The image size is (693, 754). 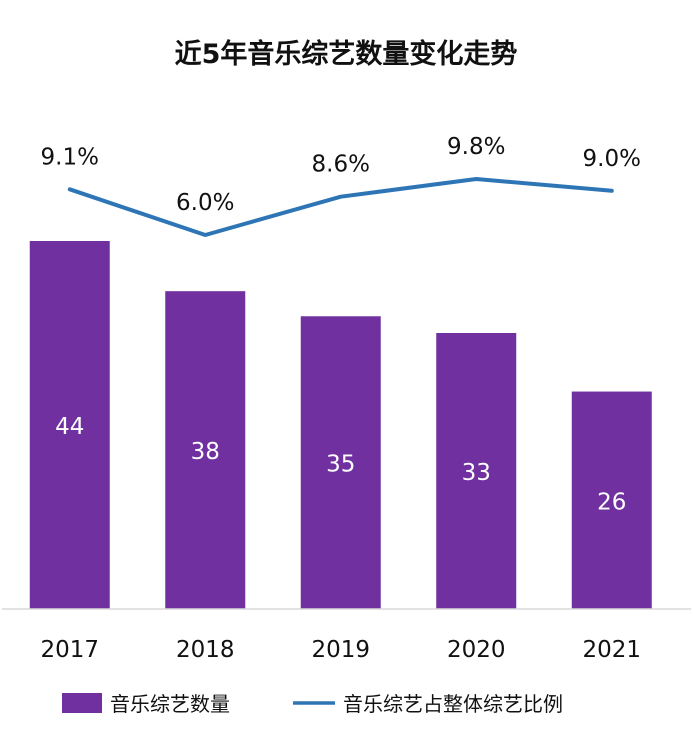 I want to click on chart-title: 近5年音乐综艺数量变化走势, so click(x=346, y=54).